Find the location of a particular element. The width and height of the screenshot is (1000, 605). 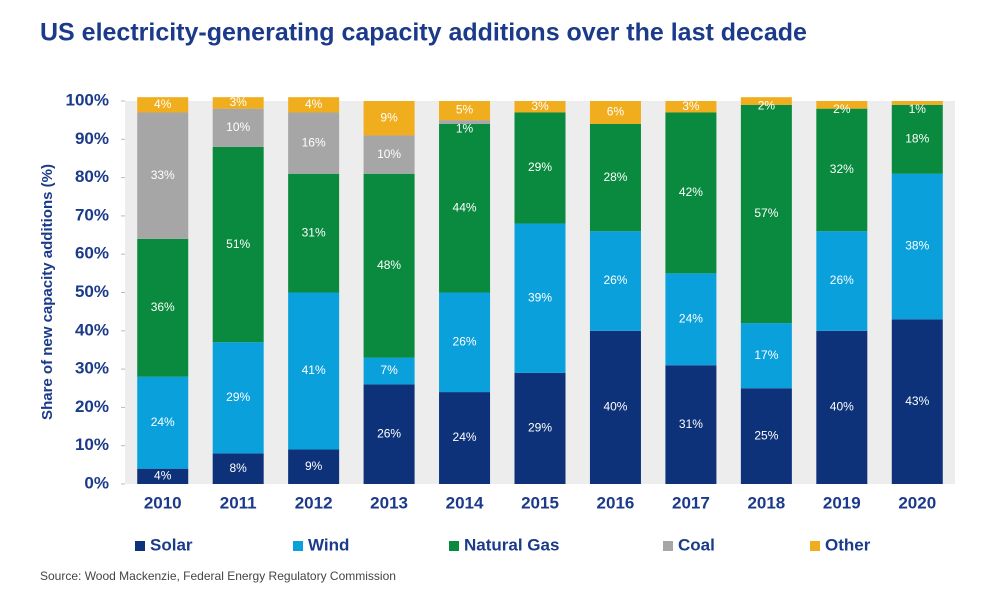

data-label: 5% is located at coordinates (465, 110).